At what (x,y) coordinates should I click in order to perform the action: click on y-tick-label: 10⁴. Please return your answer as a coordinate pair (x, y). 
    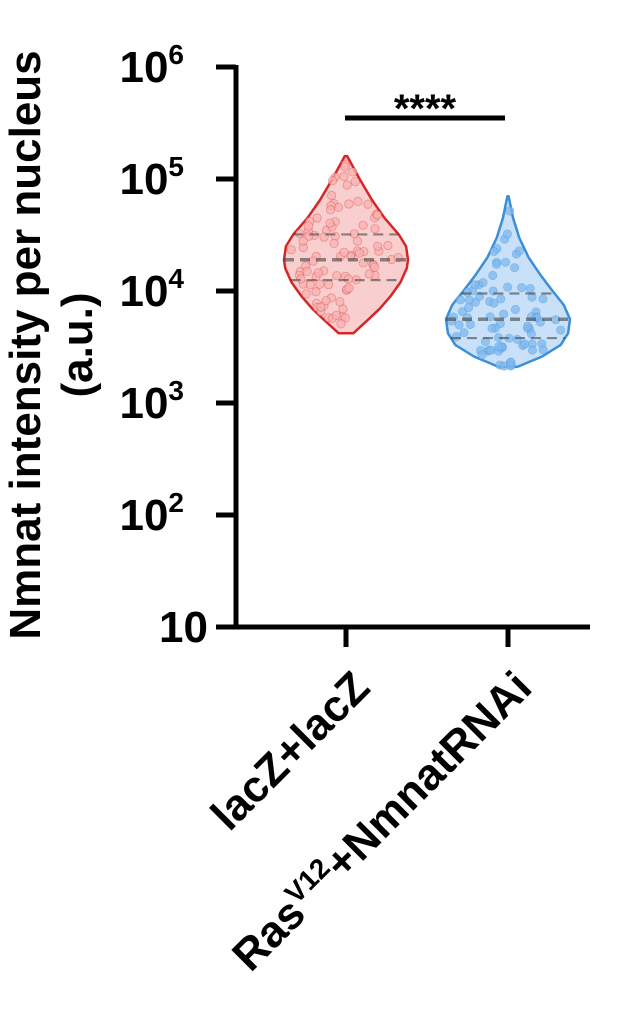
    Looking at the image, I should click on (151, 289).